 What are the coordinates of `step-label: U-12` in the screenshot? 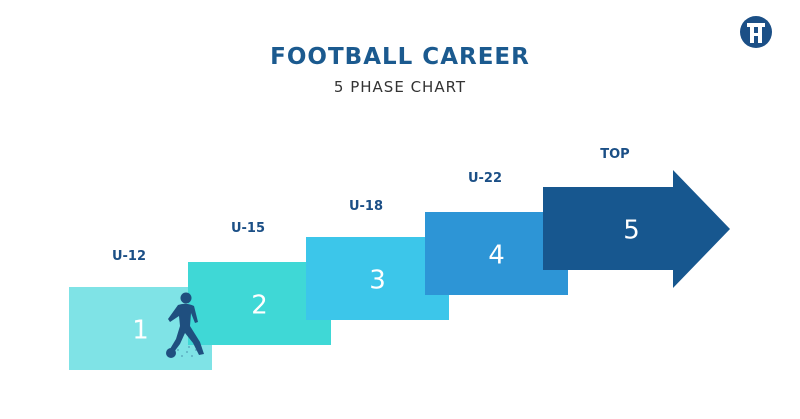 It's located at (129, 256).